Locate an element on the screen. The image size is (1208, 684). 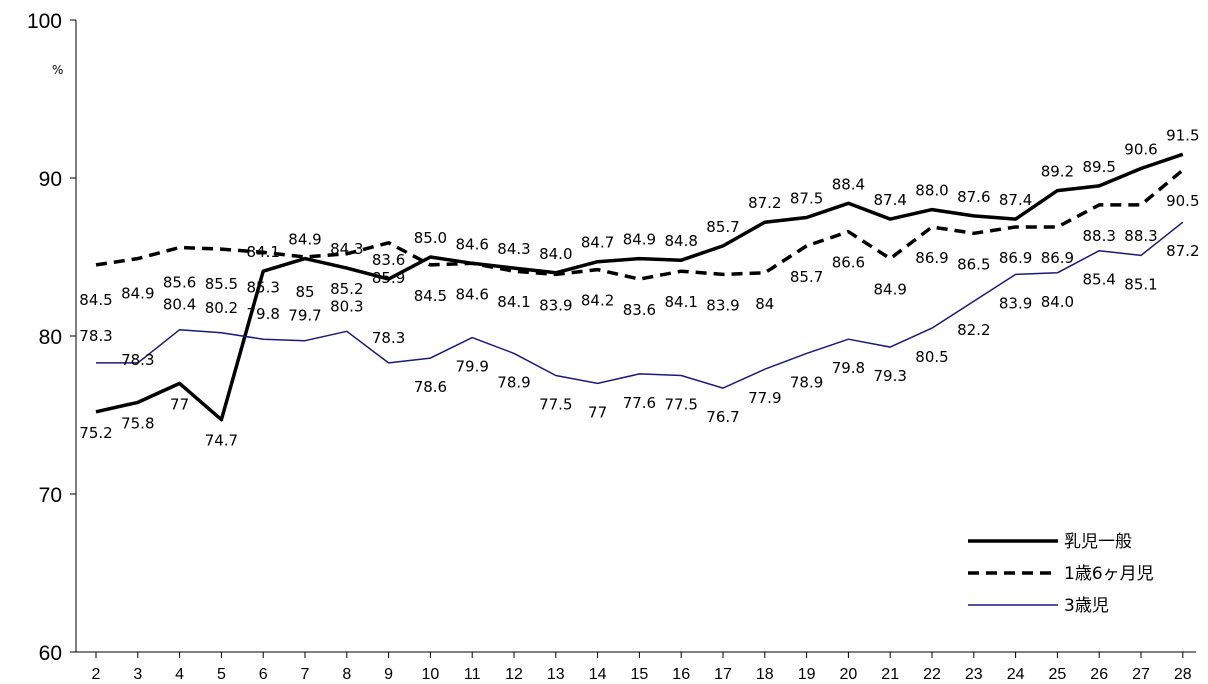
x-tick-label: 14 is located at coordinates (598, 674).